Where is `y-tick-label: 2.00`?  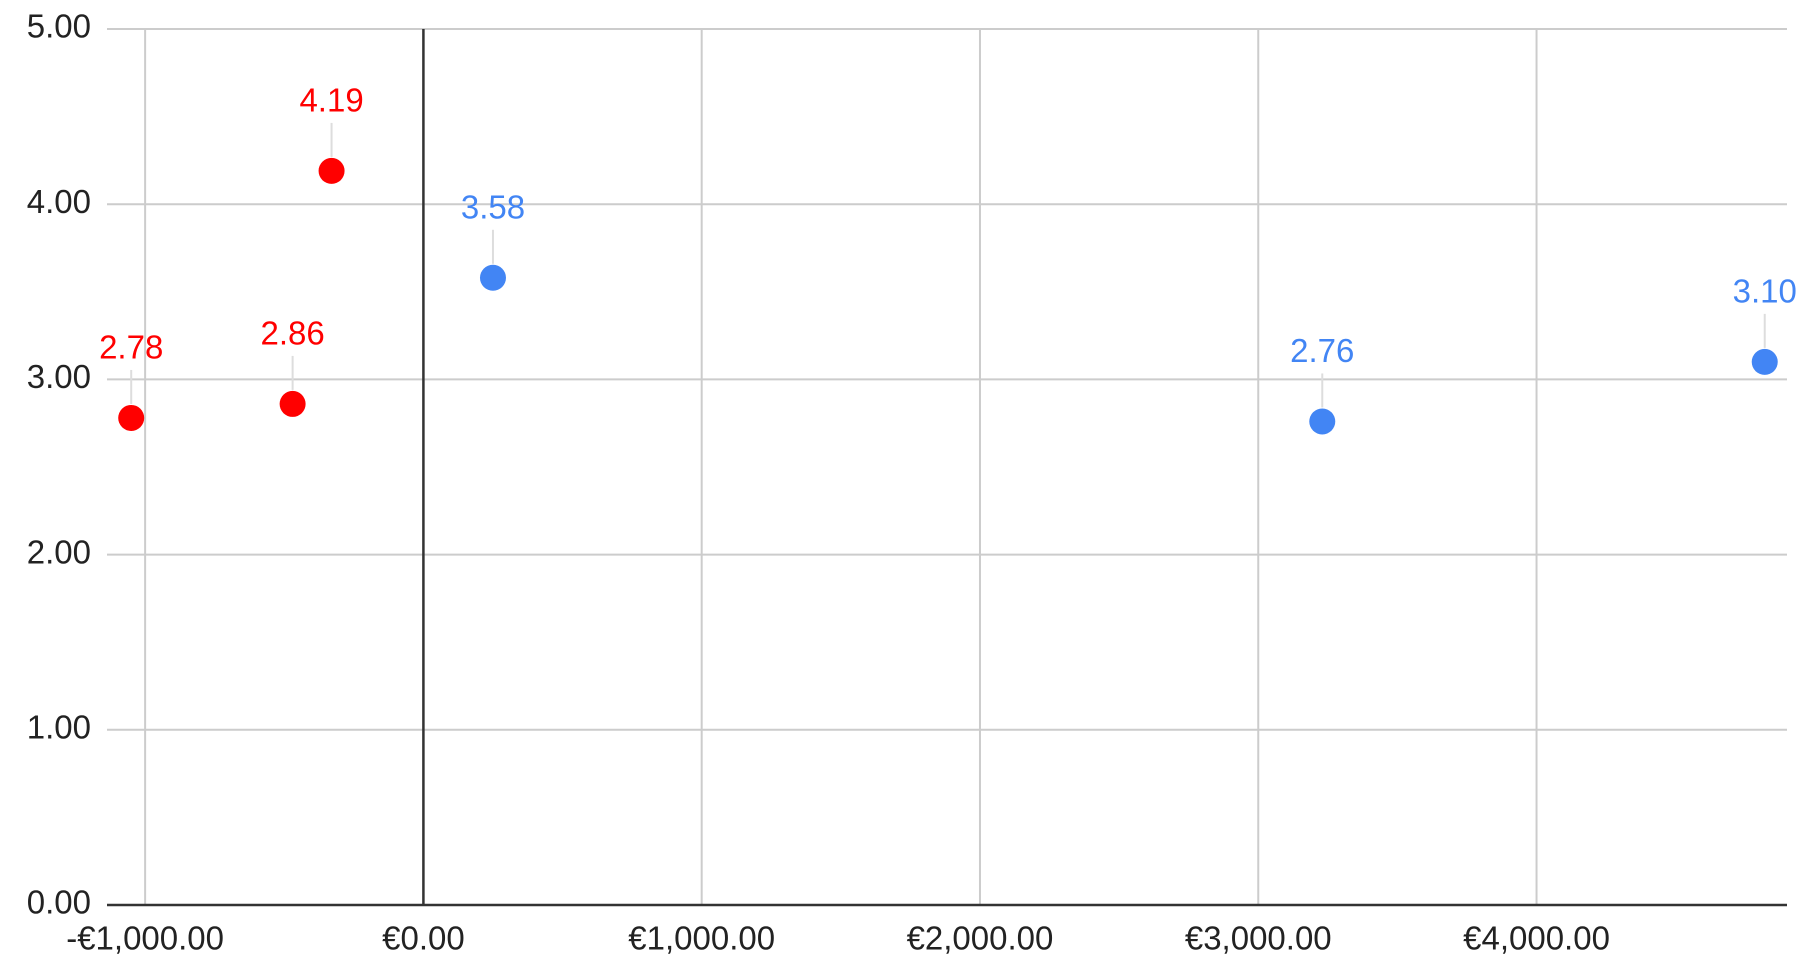
y-tick-label: 2.00 is located at coordinates (59, 551).